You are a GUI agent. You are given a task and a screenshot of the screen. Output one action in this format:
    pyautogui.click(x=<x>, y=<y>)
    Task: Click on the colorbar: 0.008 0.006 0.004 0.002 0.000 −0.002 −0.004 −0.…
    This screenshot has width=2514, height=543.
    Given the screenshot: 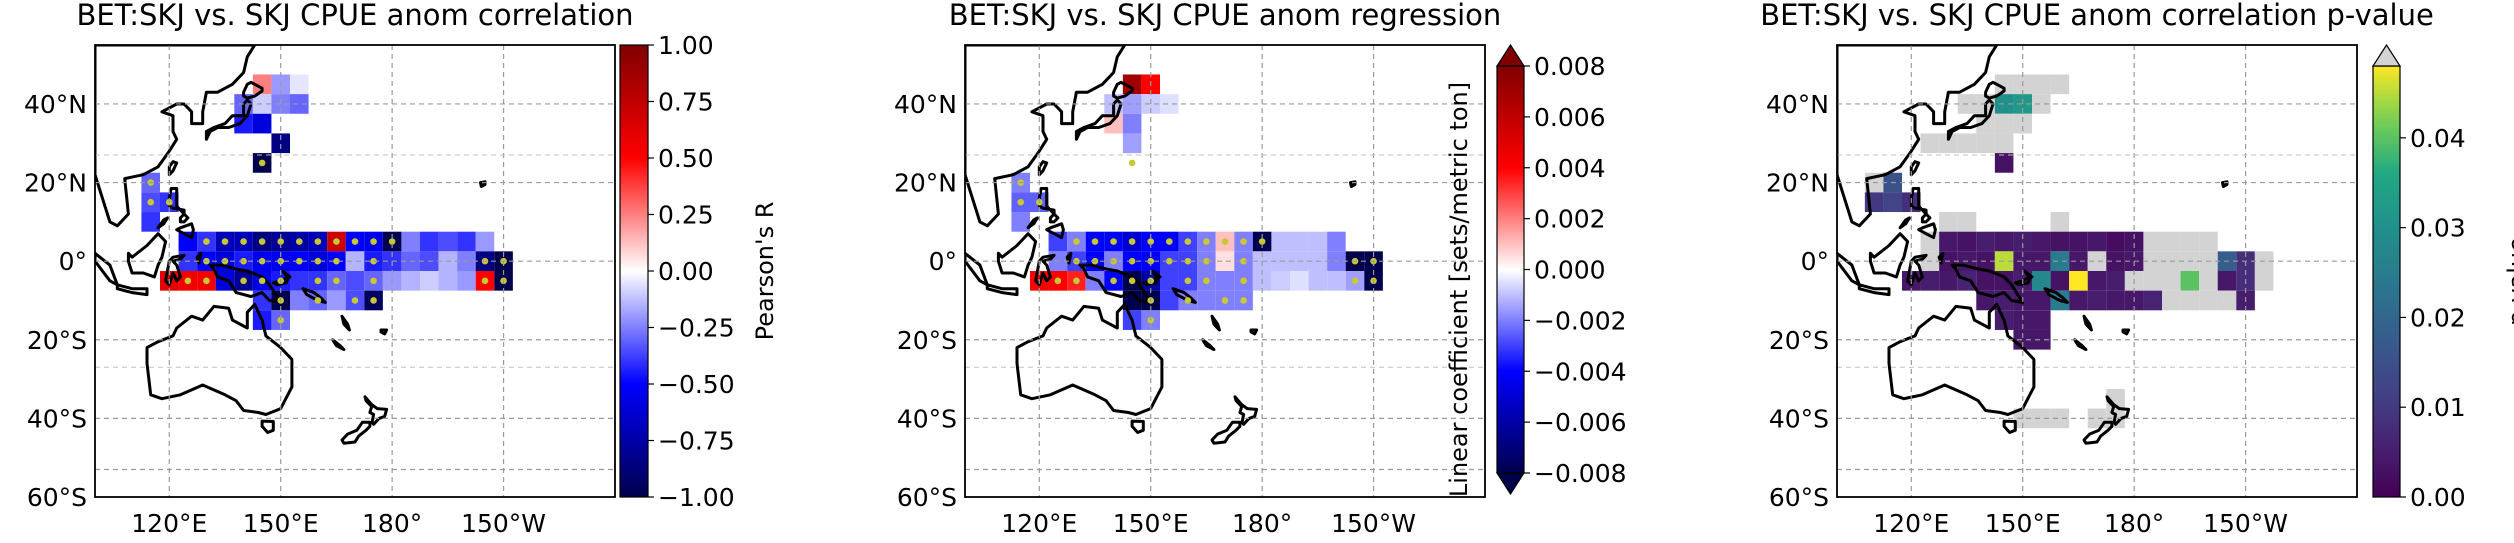 What is the action you would take?
    pyautogui.click(x=1536, y=270)
    